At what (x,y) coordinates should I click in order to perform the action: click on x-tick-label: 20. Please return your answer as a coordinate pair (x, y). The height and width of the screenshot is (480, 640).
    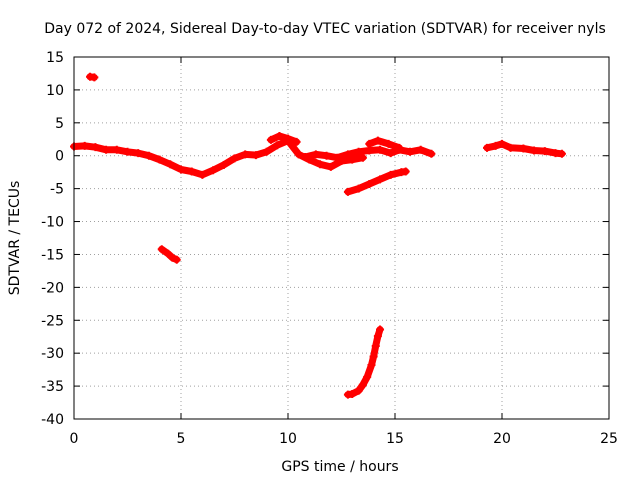
    Looking at the image, I should click on (502, 439).